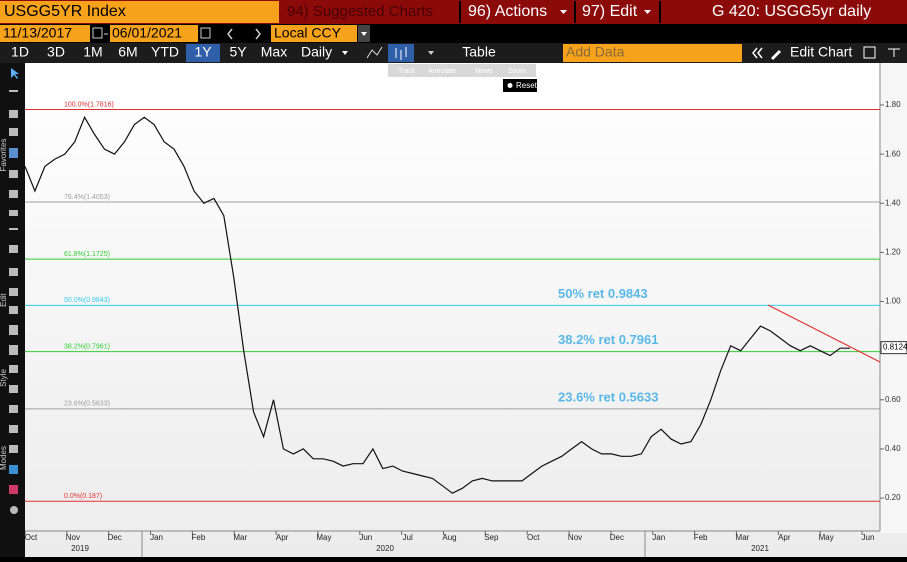  Describe the element at coordinates (374, 52) in the screenshot. I see `line-chart-icon` at that location.